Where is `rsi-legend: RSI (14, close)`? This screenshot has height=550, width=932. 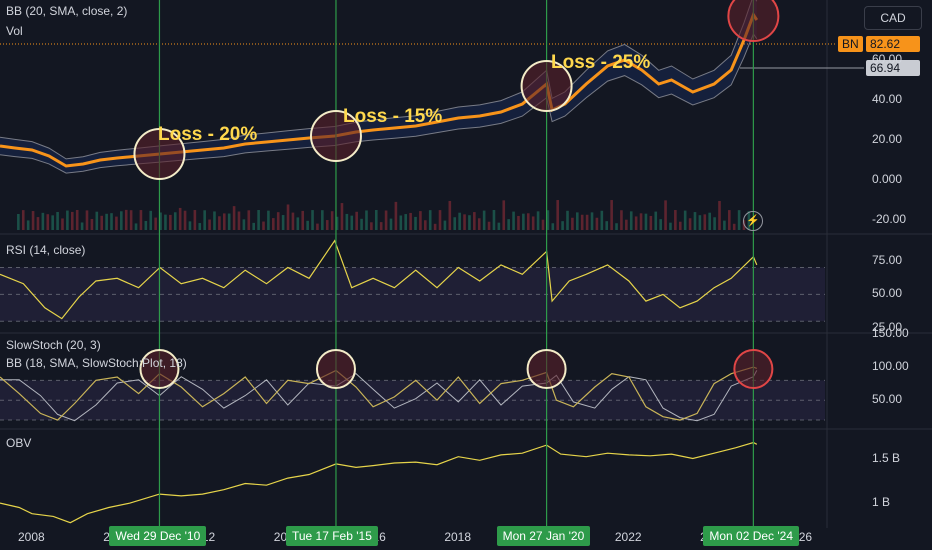
rsi-legend: RSI (14, close) is located at coordinates (46, 250).